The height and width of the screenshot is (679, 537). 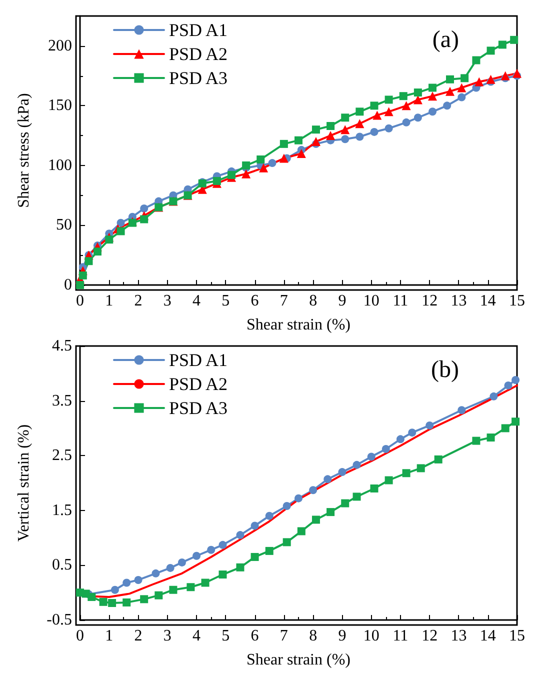 What do you see at coordinates (198, 384) in the screenshot?
I see `legend-label: PSD A2` at bounding box center [198, 384].